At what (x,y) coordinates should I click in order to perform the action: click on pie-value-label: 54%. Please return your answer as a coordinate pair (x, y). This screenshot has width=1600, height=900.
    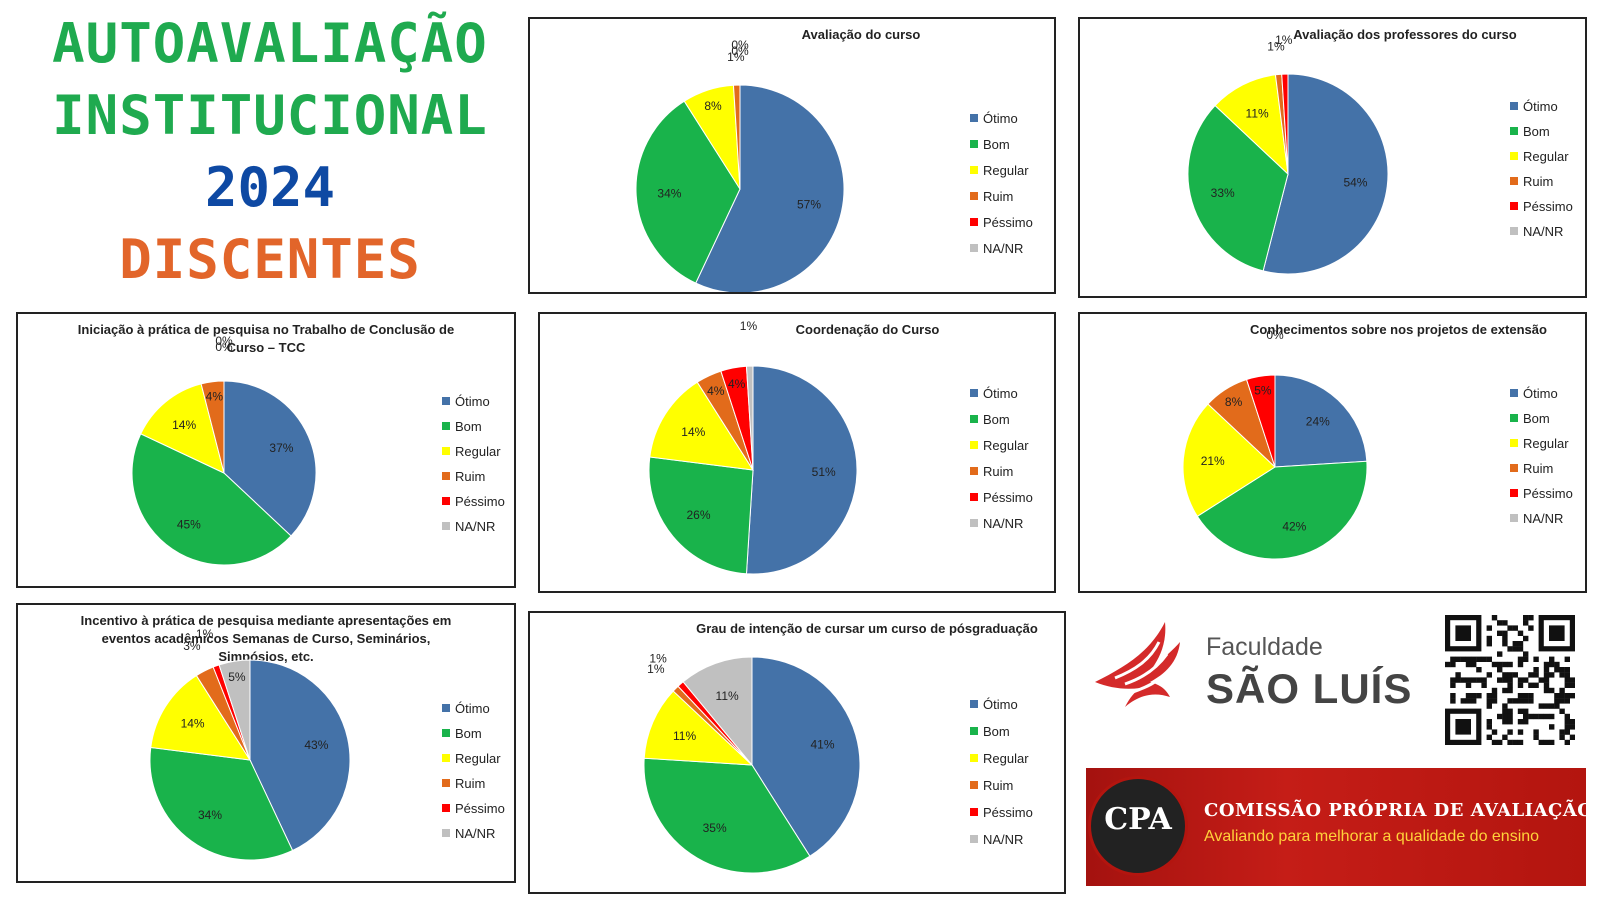
    Looking at the image, I should click on (1355, 183).